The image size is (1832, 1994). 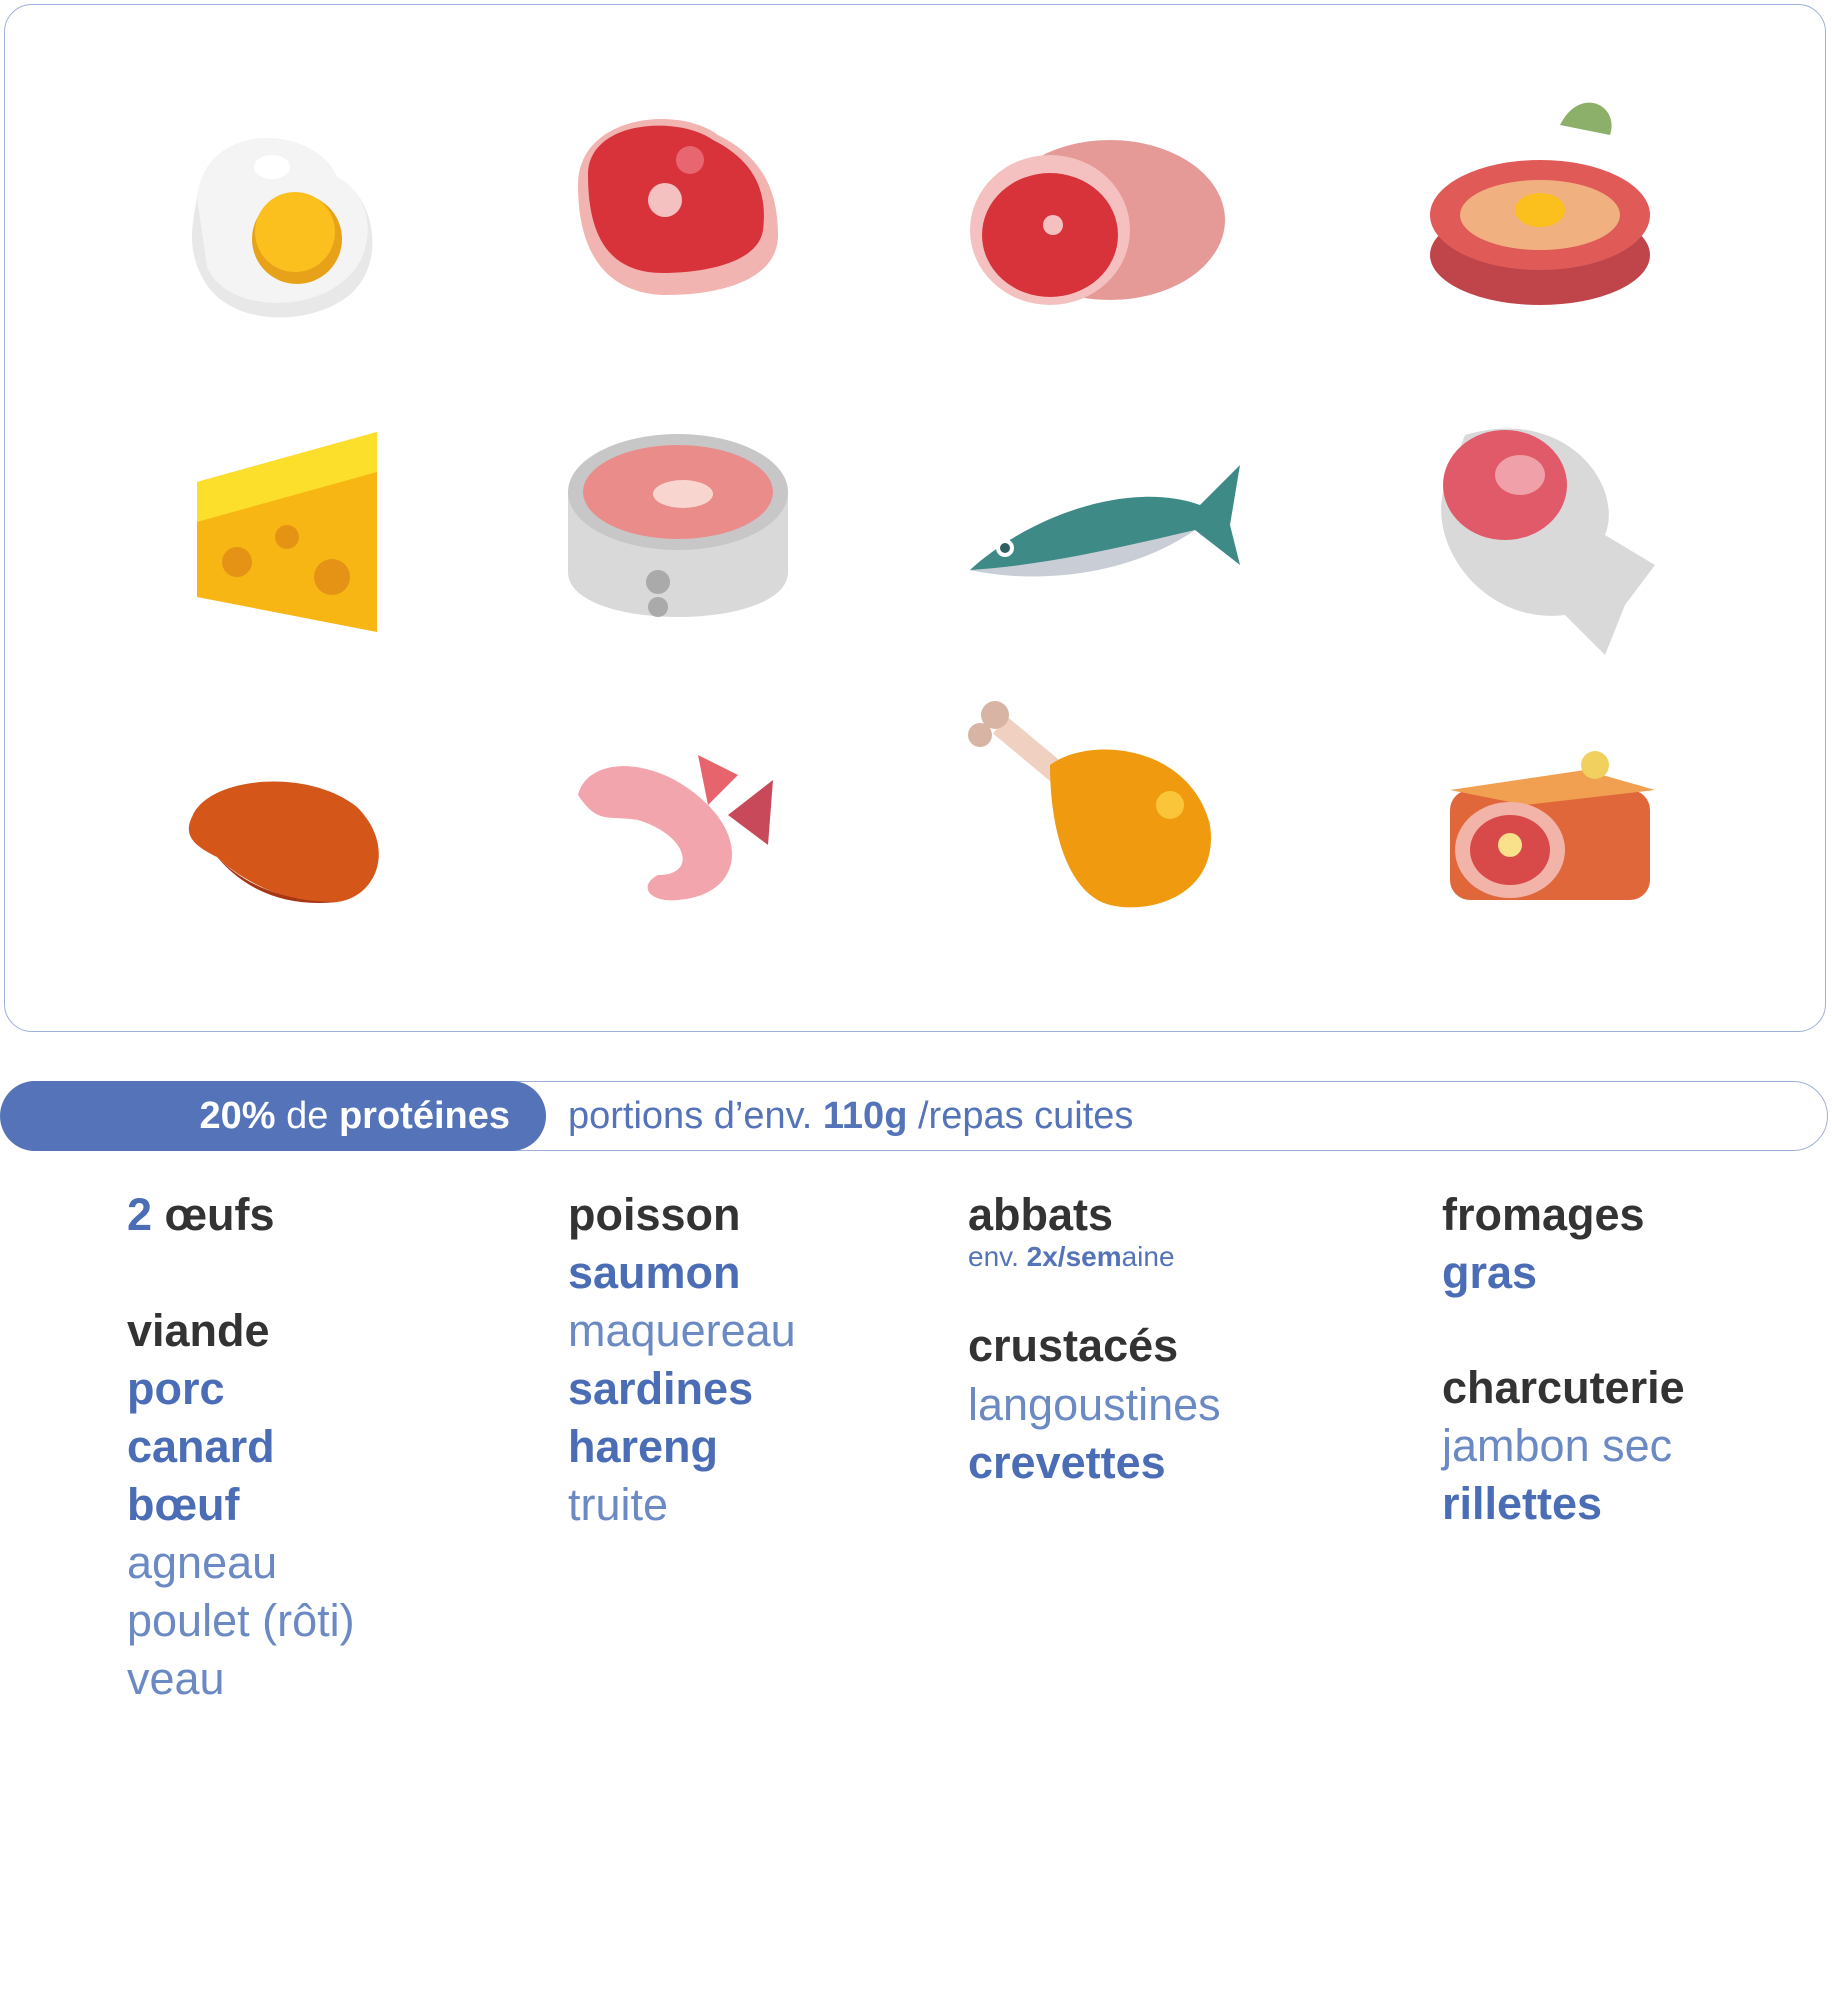 I want to click on frequency-note: env. 2x/semaine, so click(x=1071, y=1257).